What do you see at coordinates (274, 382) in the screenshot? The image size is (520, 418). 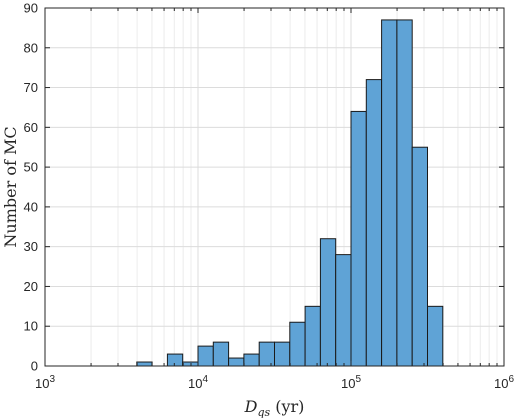 I see `x-tick-labels: 10³ 10⁴ 10⁵ 10⁶` at bounding box center [274, 382].